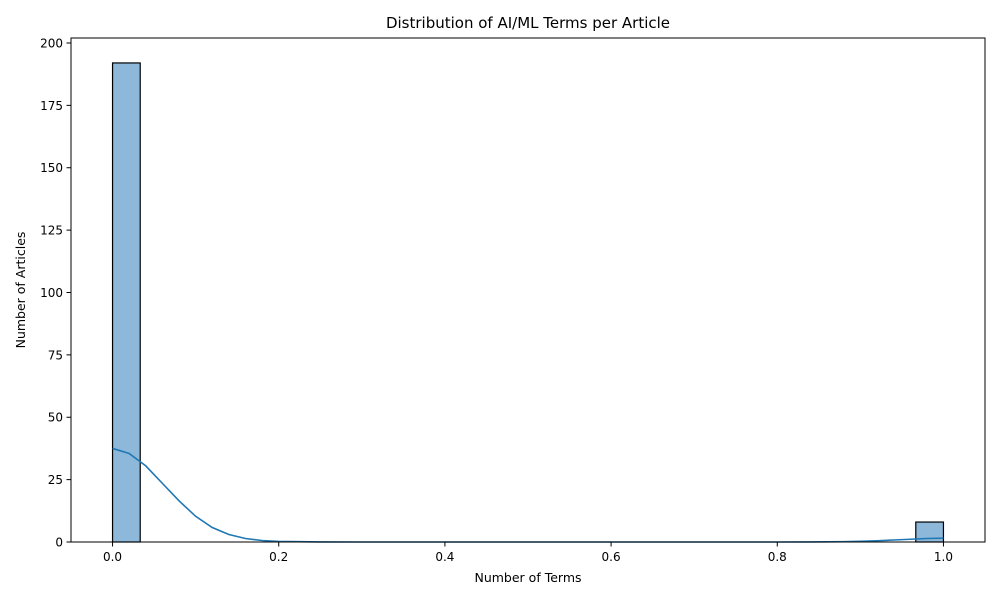 The image size is (1000, 600). Describe the element at coordinates (444, 557) in the screenshot. I see `x-tick-label: 0.4` at that location.